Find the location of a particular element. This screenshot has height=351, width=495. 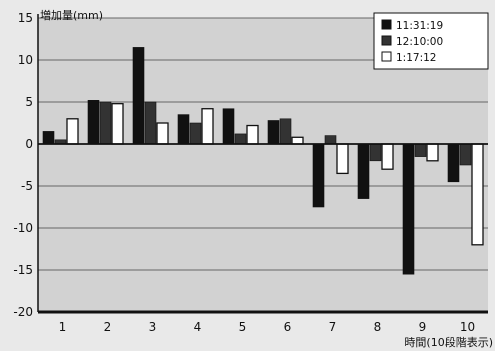

y-tick-label: -20 is located at coordinates (23, 312).